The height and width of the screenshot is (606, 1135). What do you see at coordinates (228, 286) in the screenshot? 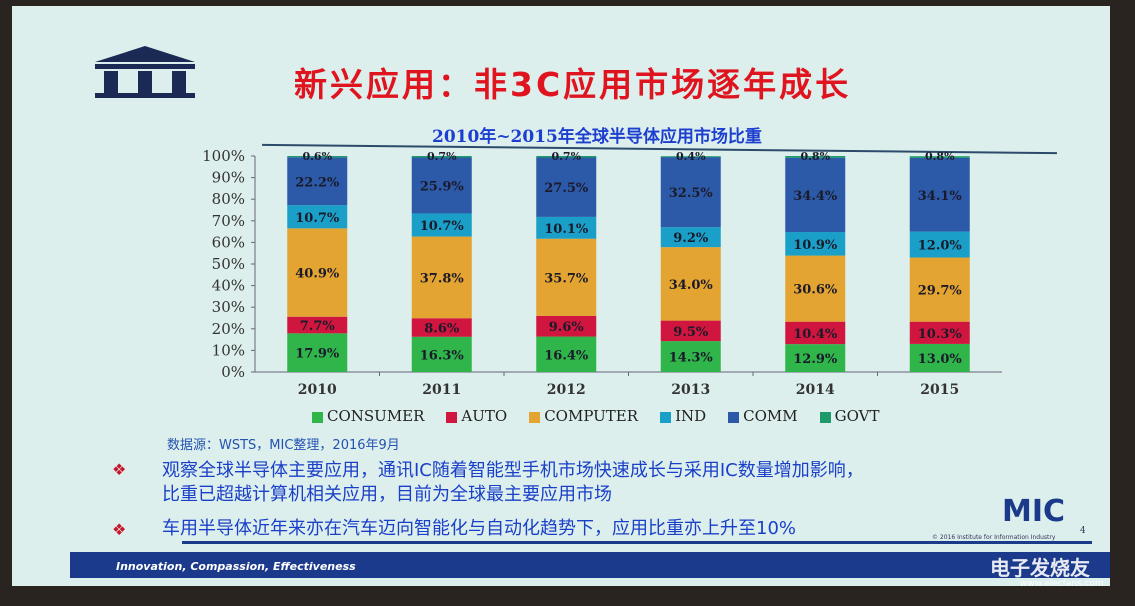
I see `y-tick-label: 40%` at bounding box center [228, 286].